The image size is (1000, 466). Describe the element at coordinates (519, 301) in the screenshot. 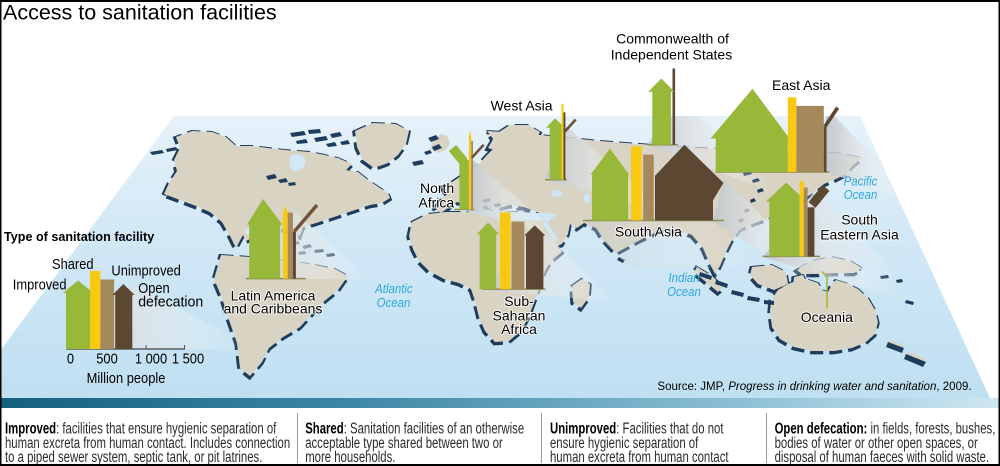

I see `svg-text: Sub-` at that location.